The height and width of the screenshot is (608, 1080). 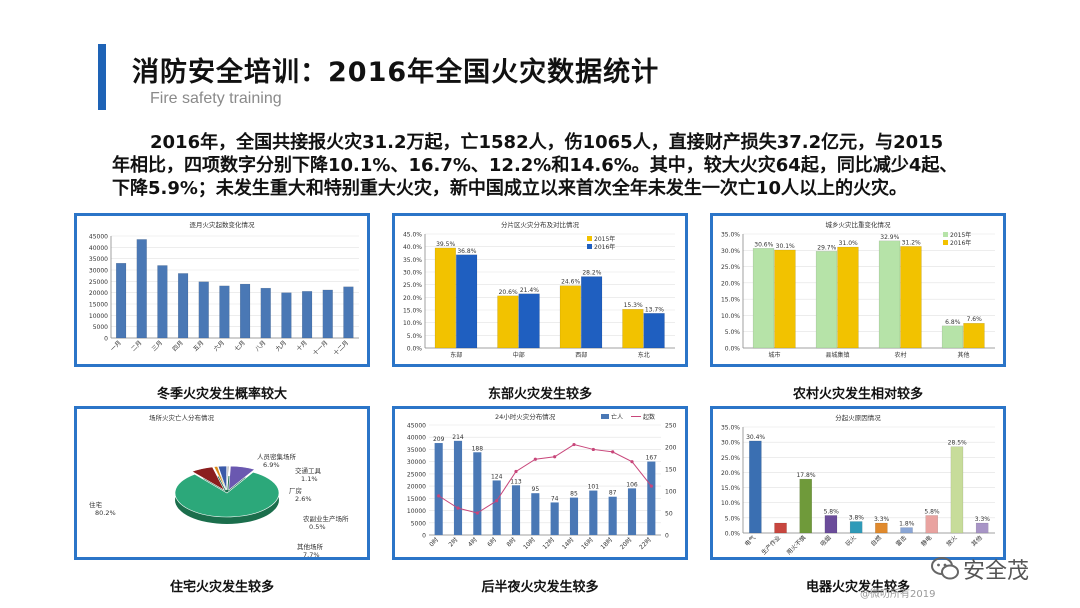 I want to click on data-label: 20.6%, so click(x=508, y=292).